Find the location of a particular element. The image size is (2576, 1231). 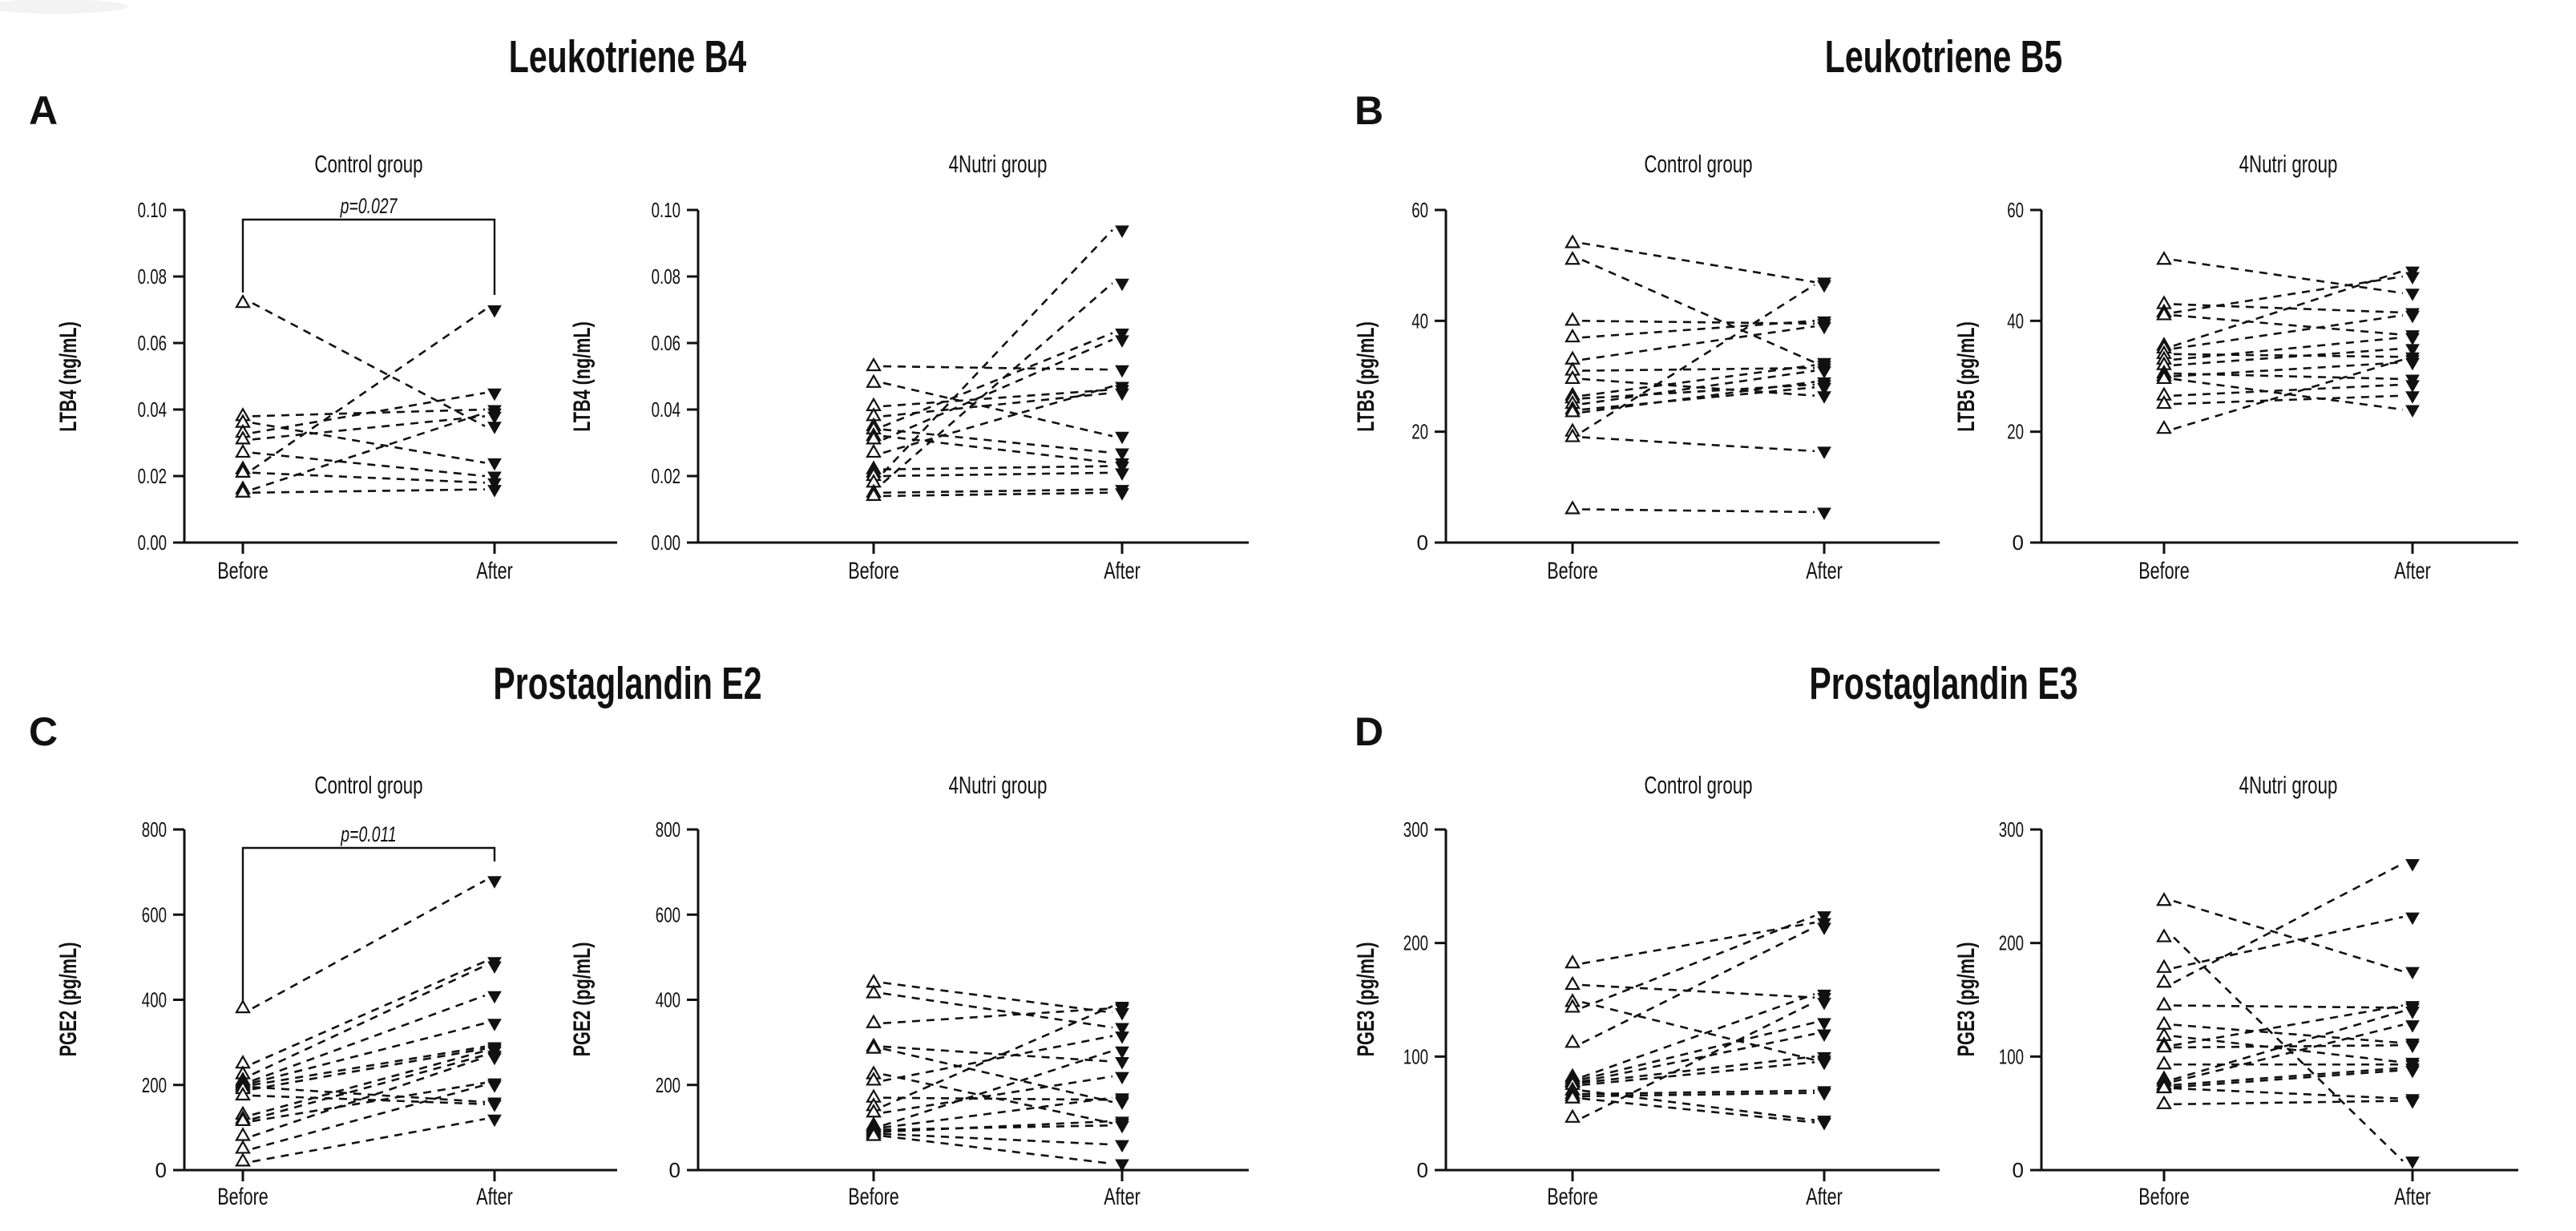

panel-title-c: Prostaglandin E2 is located at coordinates (627, 683).